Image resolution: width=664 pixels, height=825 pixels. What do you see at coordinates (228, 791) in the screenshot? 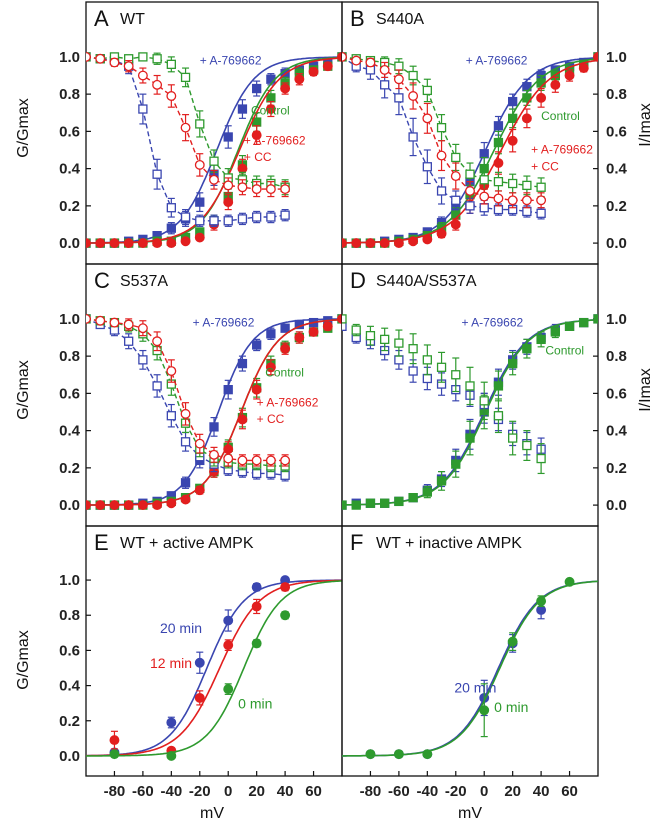
I see `x-tick-label: 0` at bounding box center [228, 791].